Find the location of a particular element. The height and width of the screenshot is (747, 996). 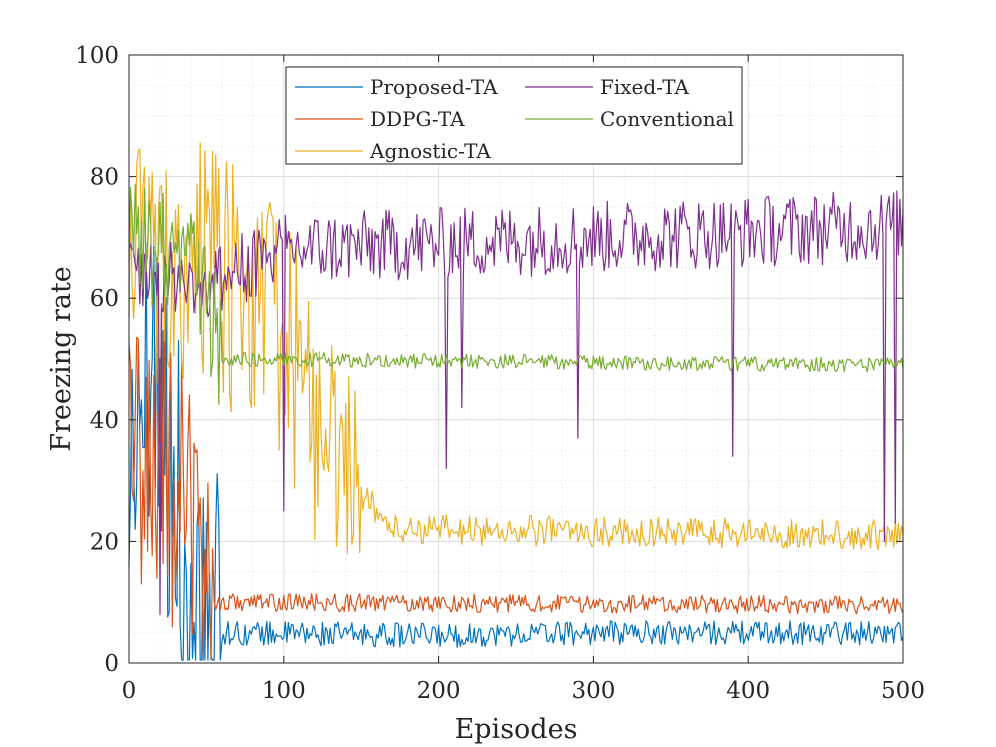

x-tick-label: 200 is located at coordinates (439, 691).